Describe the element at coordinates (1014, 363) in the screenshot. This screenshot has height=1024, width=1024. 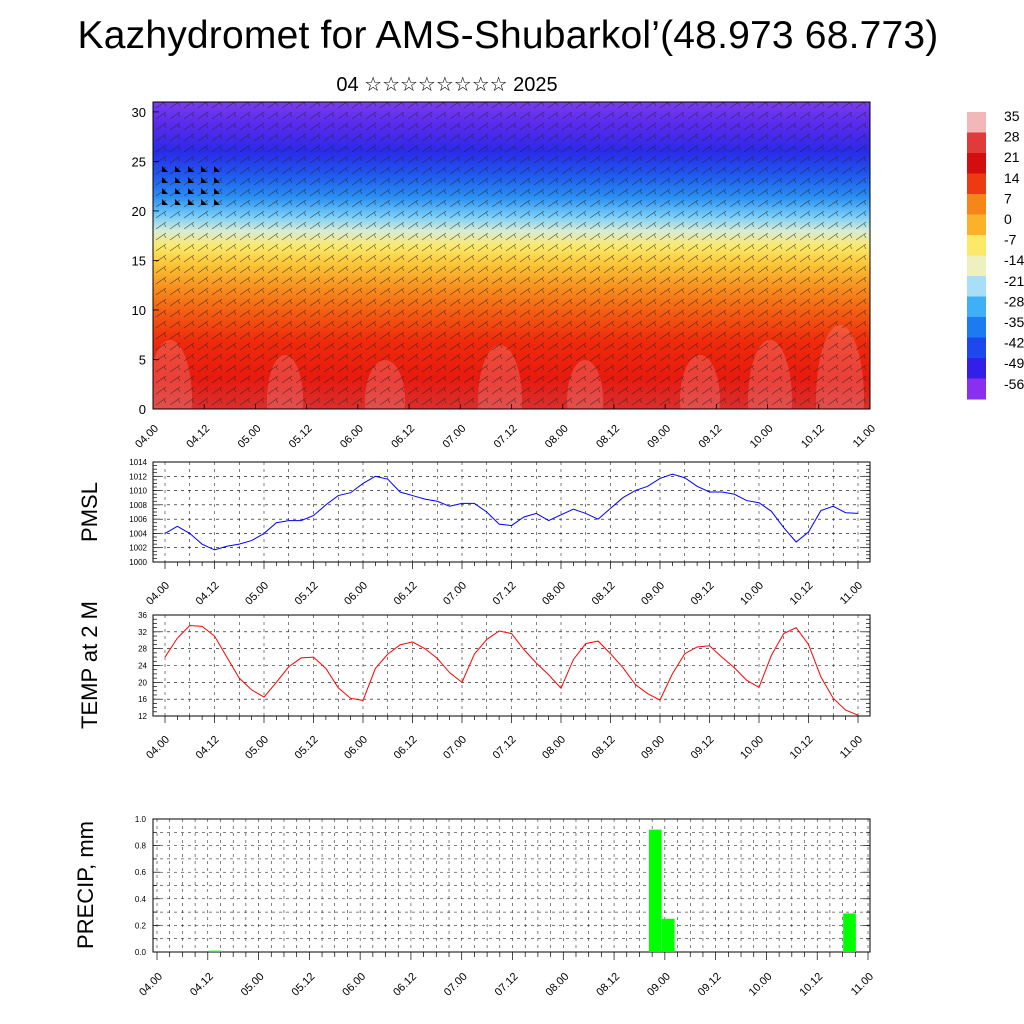
I see `colorbar-label: -49` at that location.